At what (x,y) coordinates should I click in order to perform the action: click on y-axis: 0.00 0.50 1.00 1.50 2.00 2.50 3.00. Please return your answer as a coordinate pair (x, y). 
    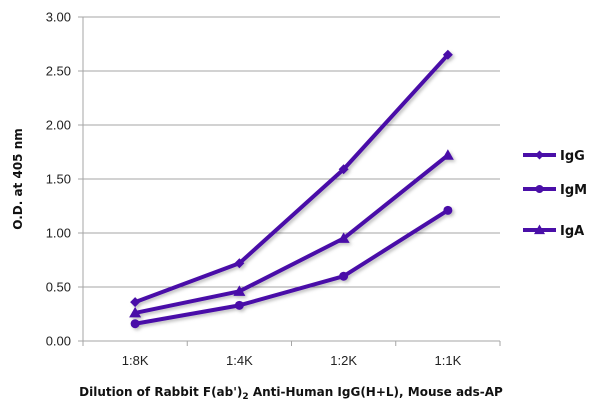
    Looking at the image, I should click on (65, 179).